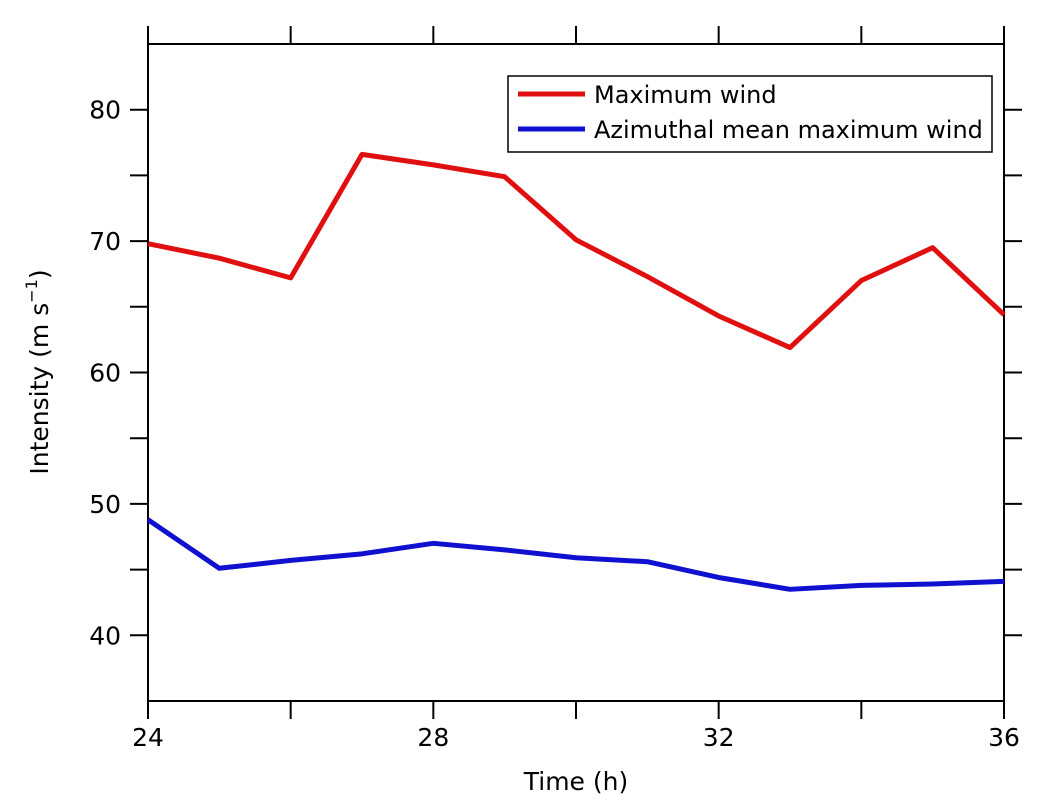 The image size is (1064, 812). I want to click on y-tick-label: 40, so click(105, 635).